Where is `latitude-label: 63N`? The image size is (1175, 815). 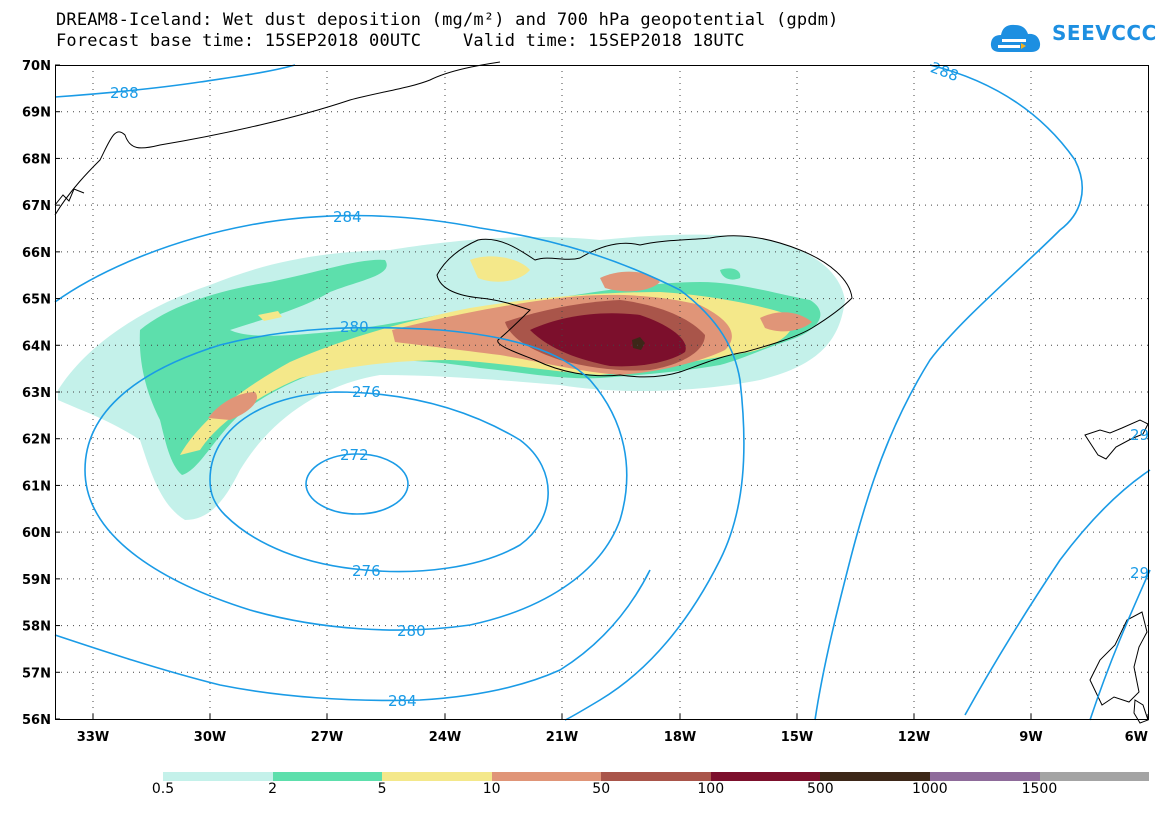
latitude-label: 63N is located at coordinates (36, 393).